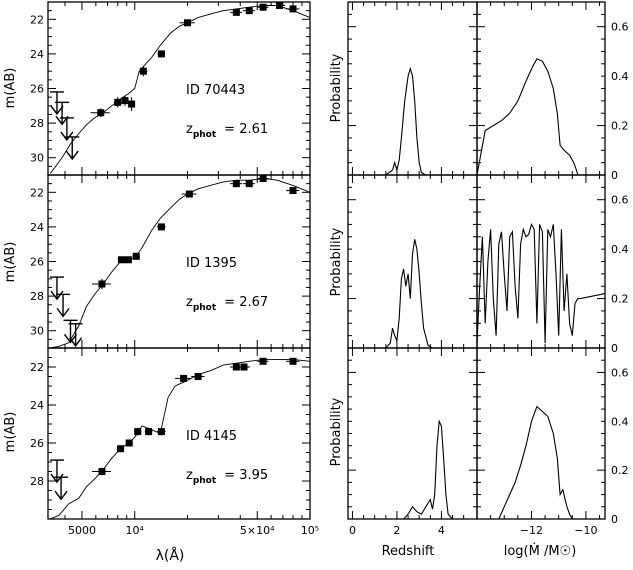  What do you see at coordinates (215, 90) in the screenshot?
I see `object-id-label: ID 70443` at bounding box center [215, 90].